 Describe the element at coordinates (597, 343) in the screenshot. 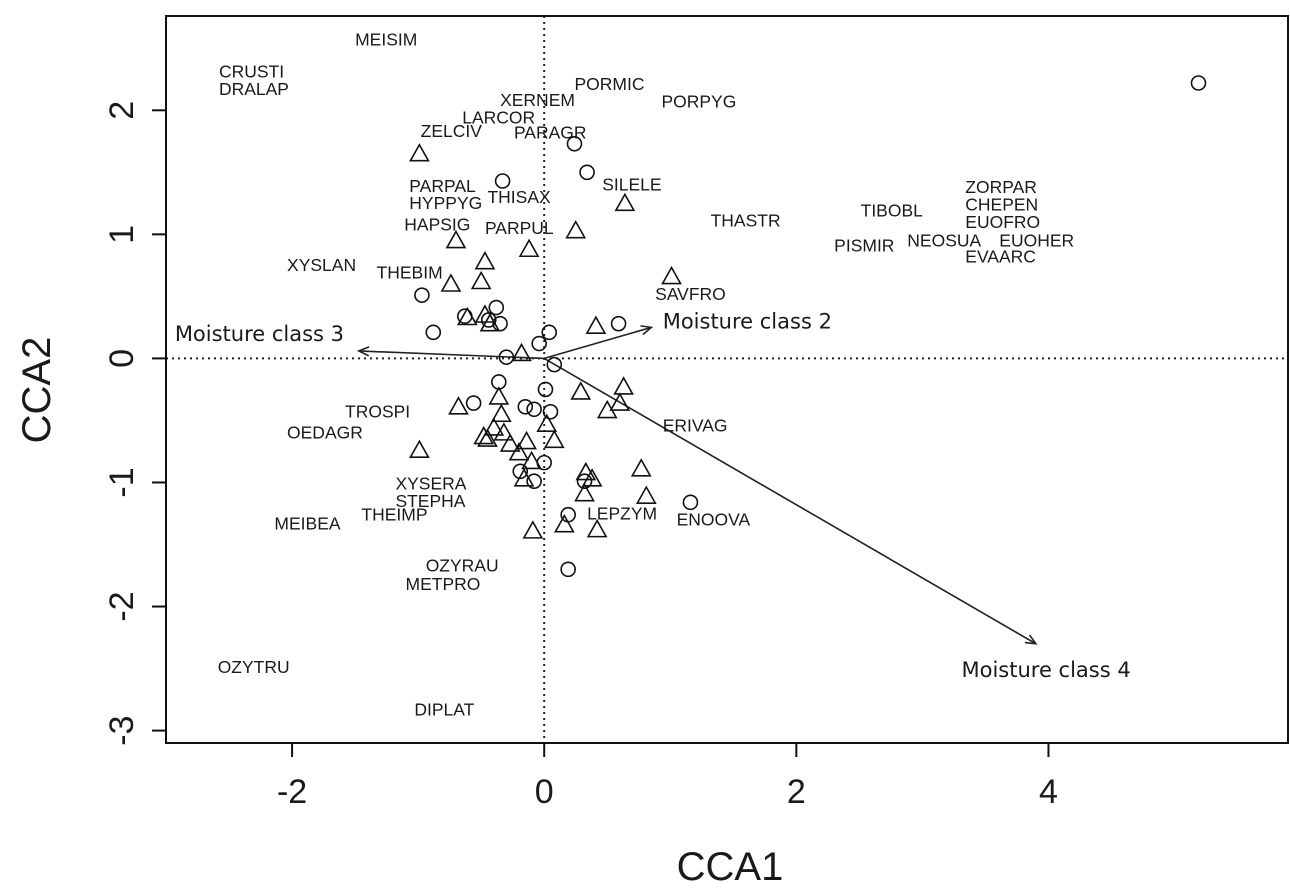

I see `vector-arrow` at that location.